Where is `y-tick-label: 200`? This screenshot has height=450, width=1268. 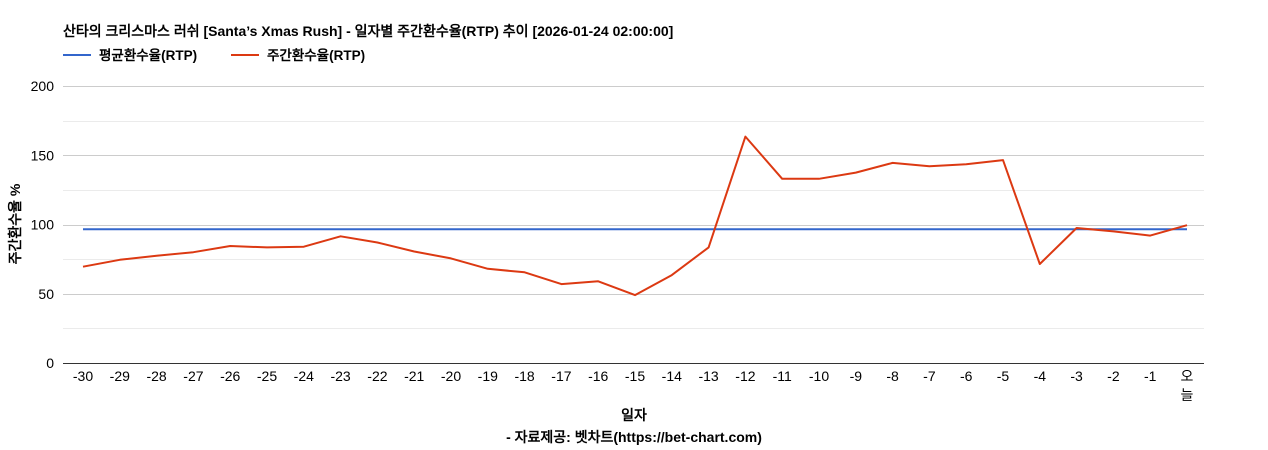
y-tick-label: 200 is located at coordinates (43, 86).